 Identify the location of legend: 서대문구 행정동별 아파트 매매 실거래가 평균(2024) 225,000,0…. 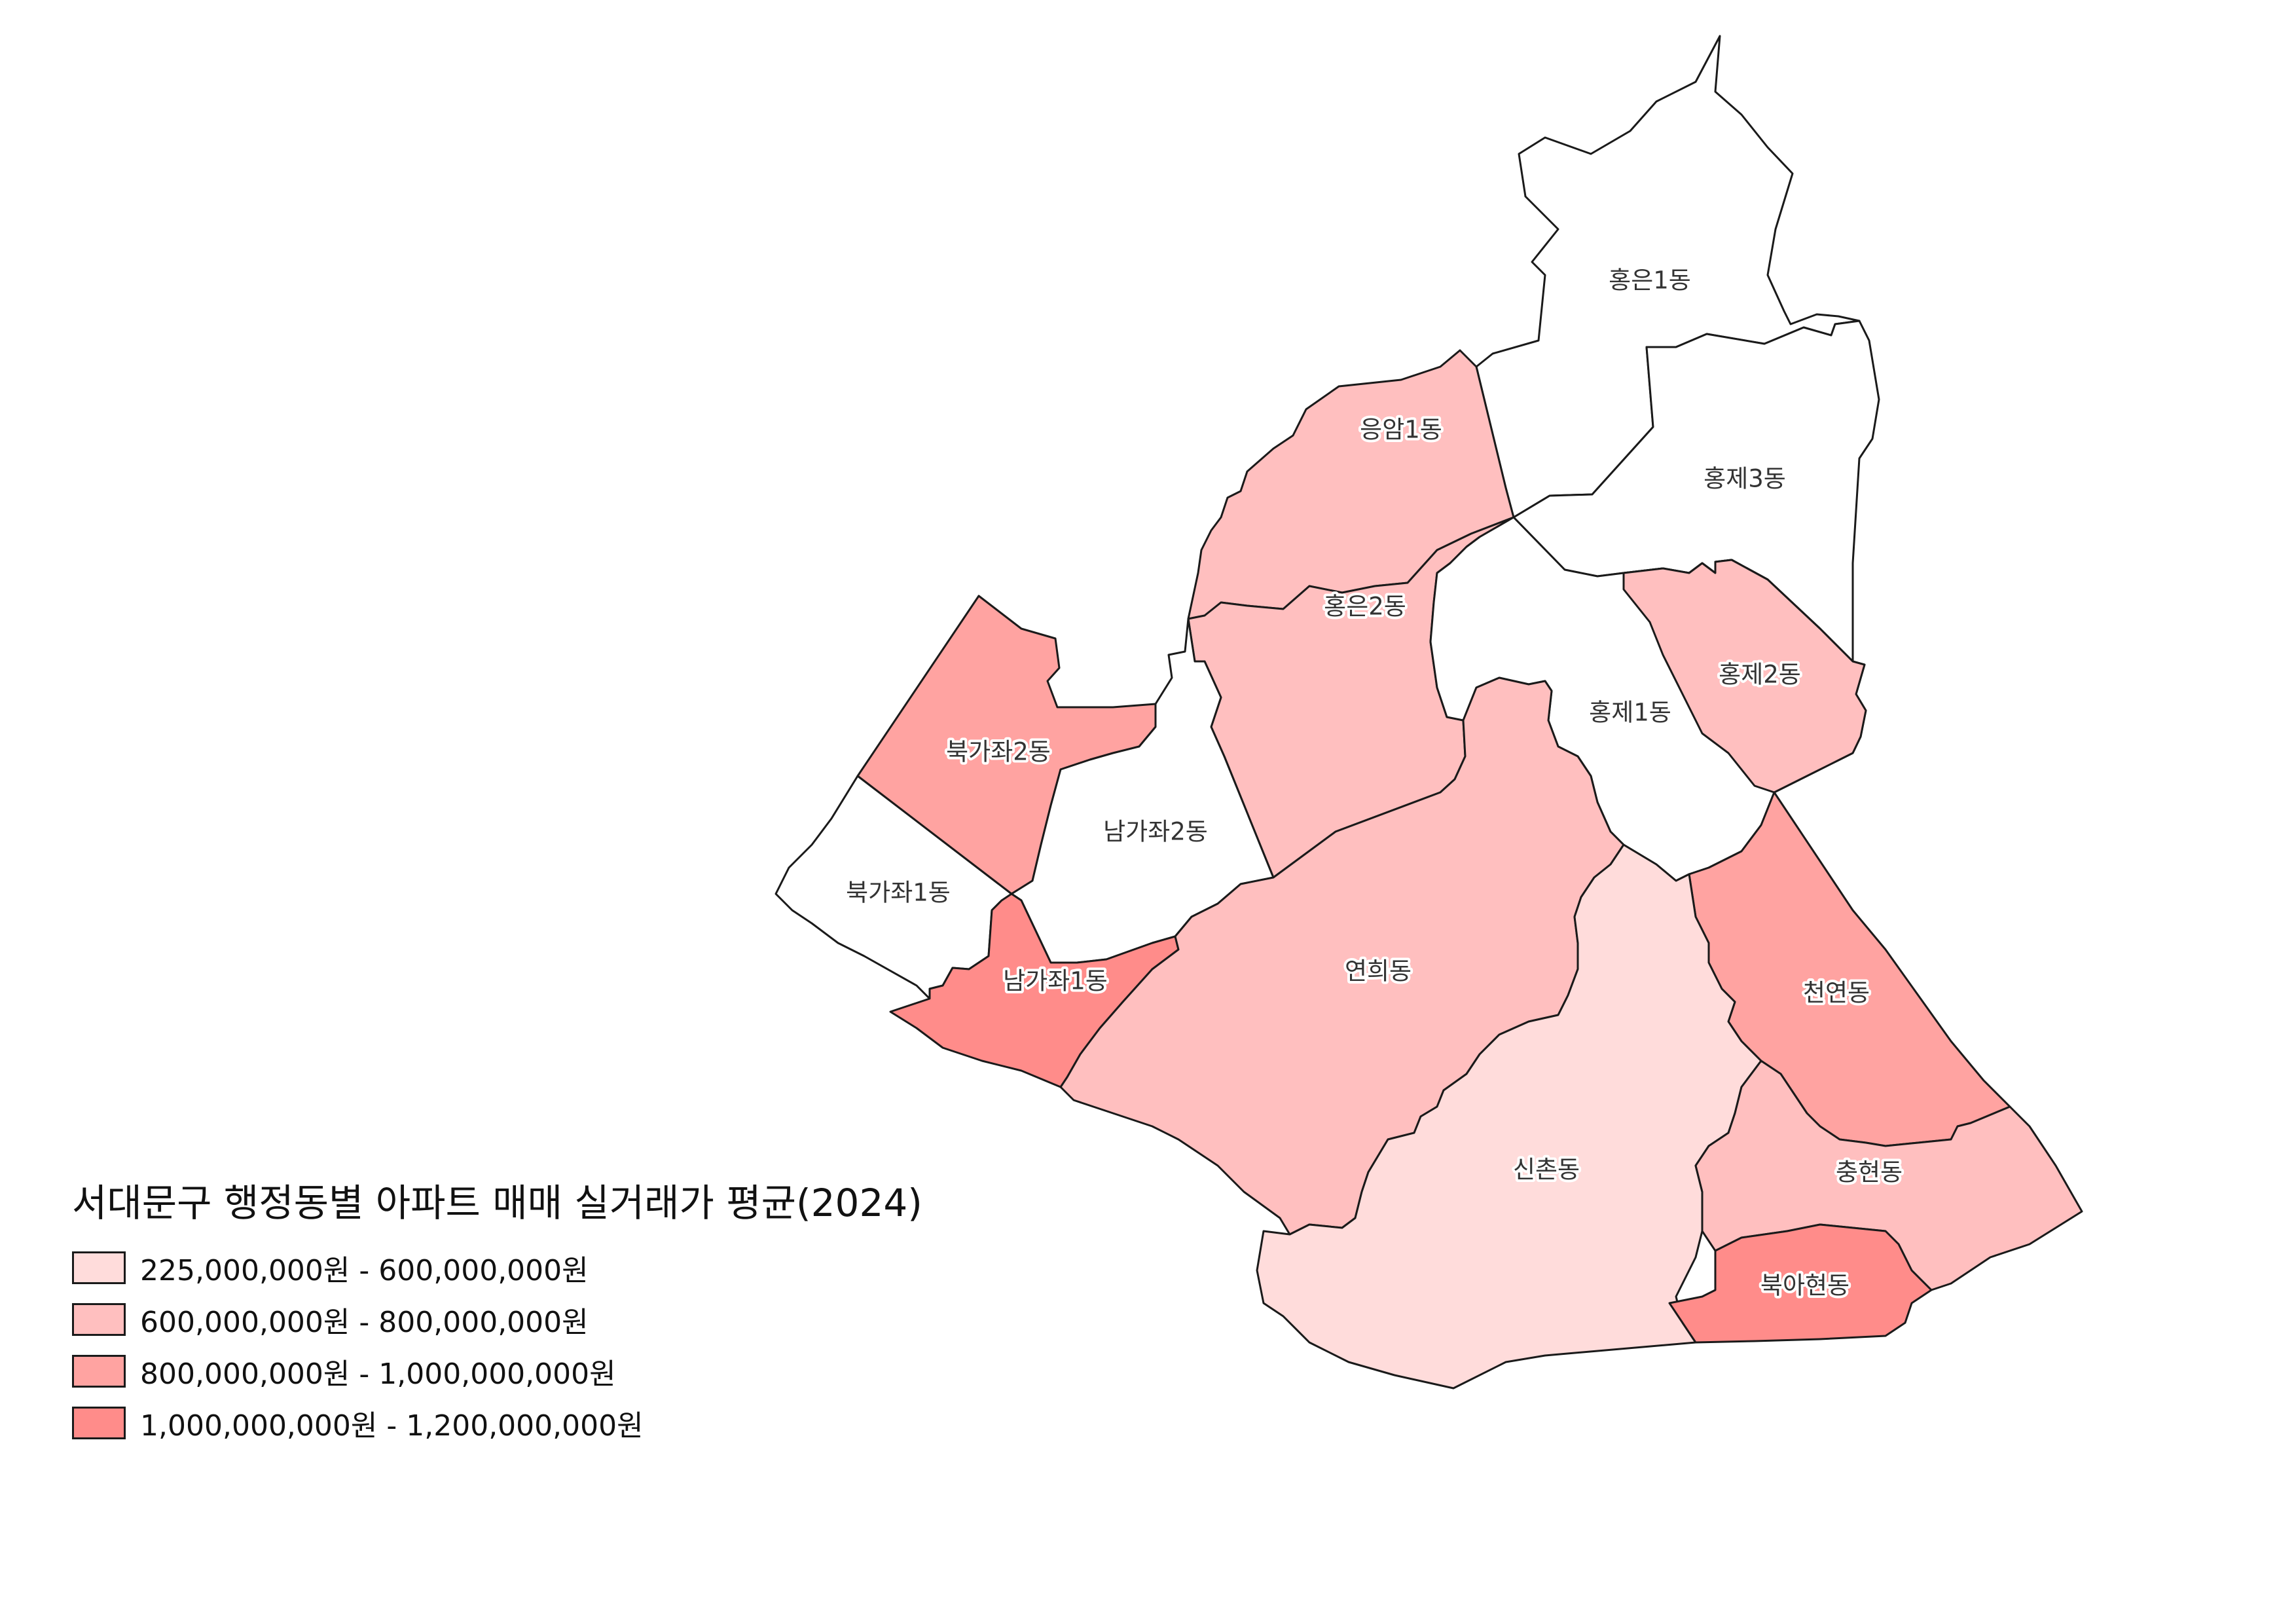
(497, 1310).